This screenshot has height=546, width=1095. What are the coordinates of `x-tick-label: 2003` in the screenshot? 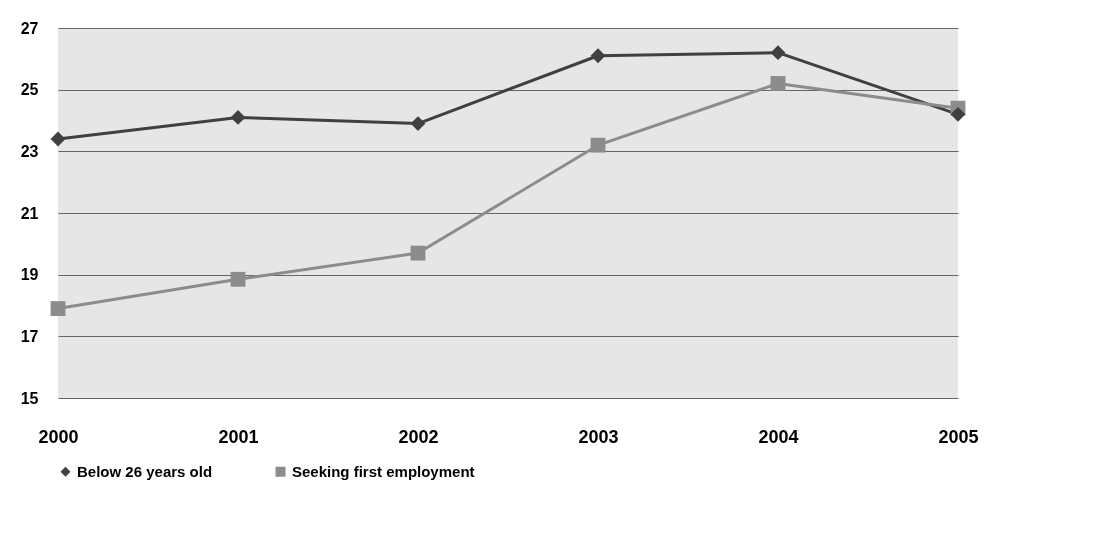 It's located at (598, 436).